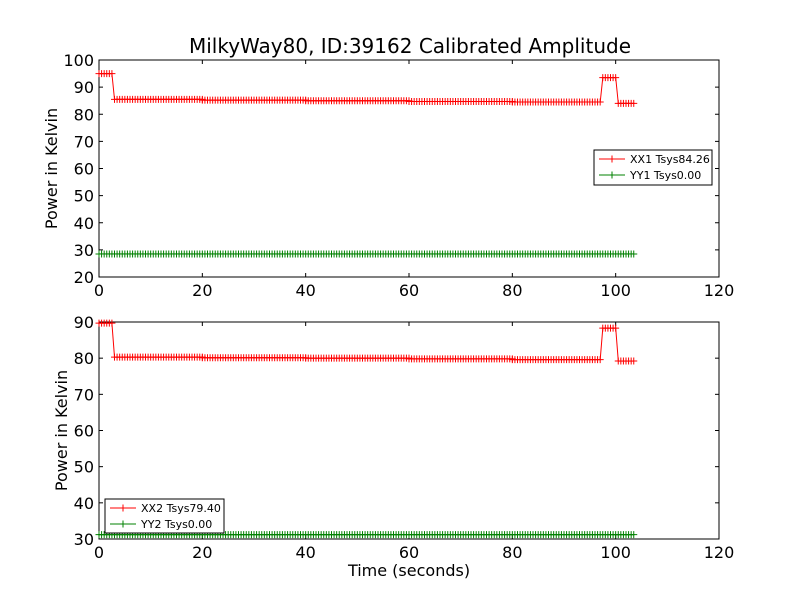 Image resolution: width=800 pixels, height=600 pixels. I want to click on x-axis-label: Time (seconds), so click(408, 570).